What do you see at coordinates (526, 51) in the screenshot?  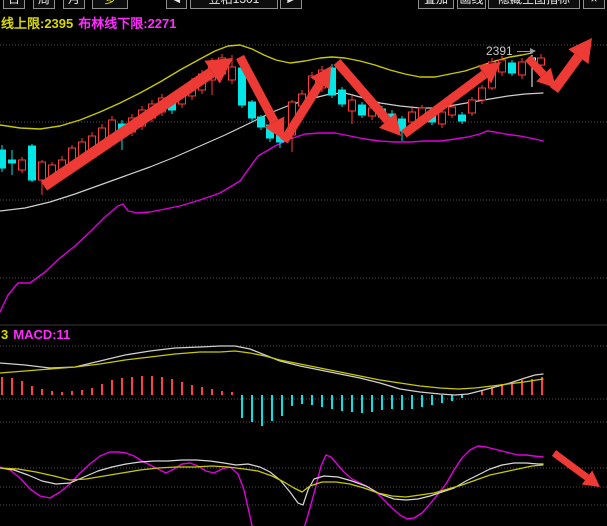 I see `price-annotation-arrow-icon` at bounding box center [526, 51].